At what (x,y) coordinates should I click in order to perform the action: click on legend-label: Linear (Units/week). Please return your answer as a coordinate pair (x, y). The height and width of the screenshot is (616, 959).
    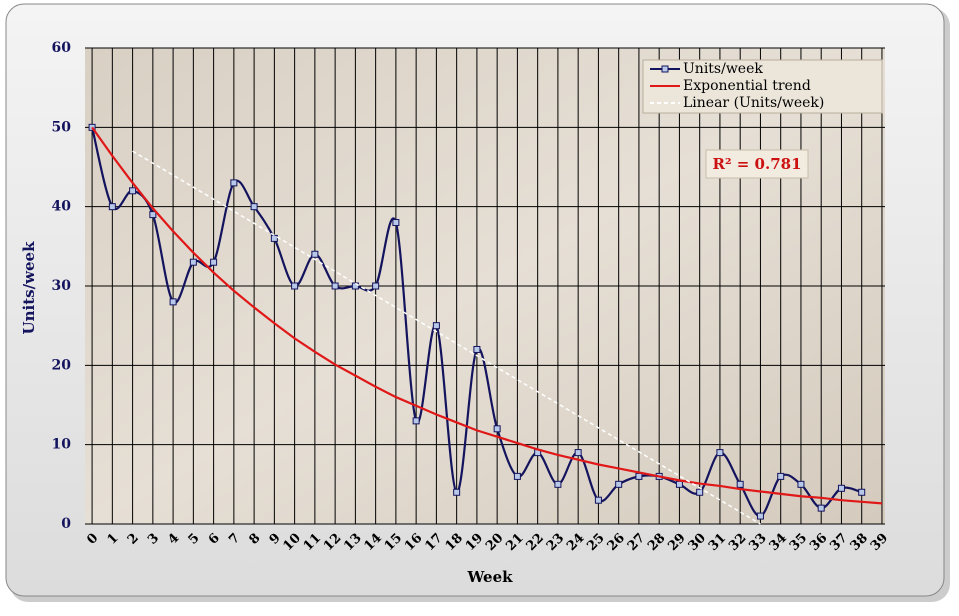
    Looking at the image, I should click on (753, 103).